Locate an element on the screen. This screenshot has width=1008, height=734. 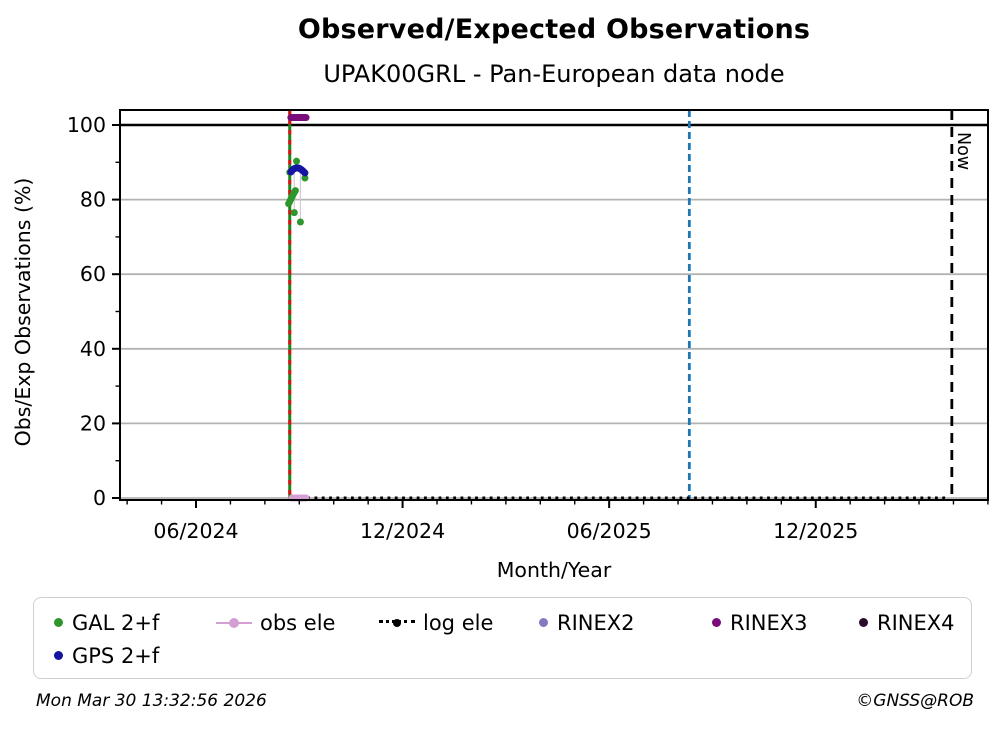
y-axis-label: Obs/Exp Observations (%) is located at coordinates (23, 312).